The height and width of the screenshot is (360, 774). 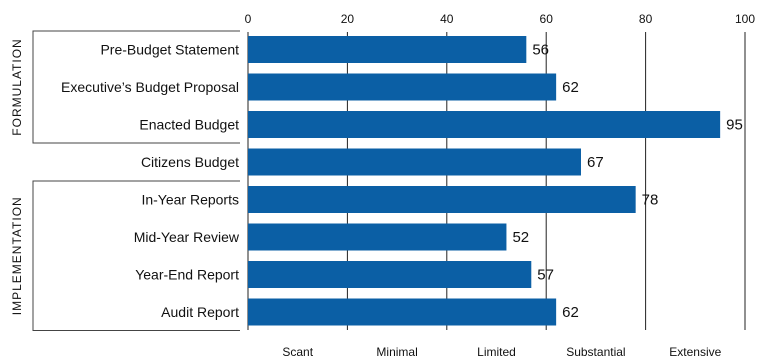 I want to click on category-label: Executive’s Budget Proposal, so click(x=150, y=87).